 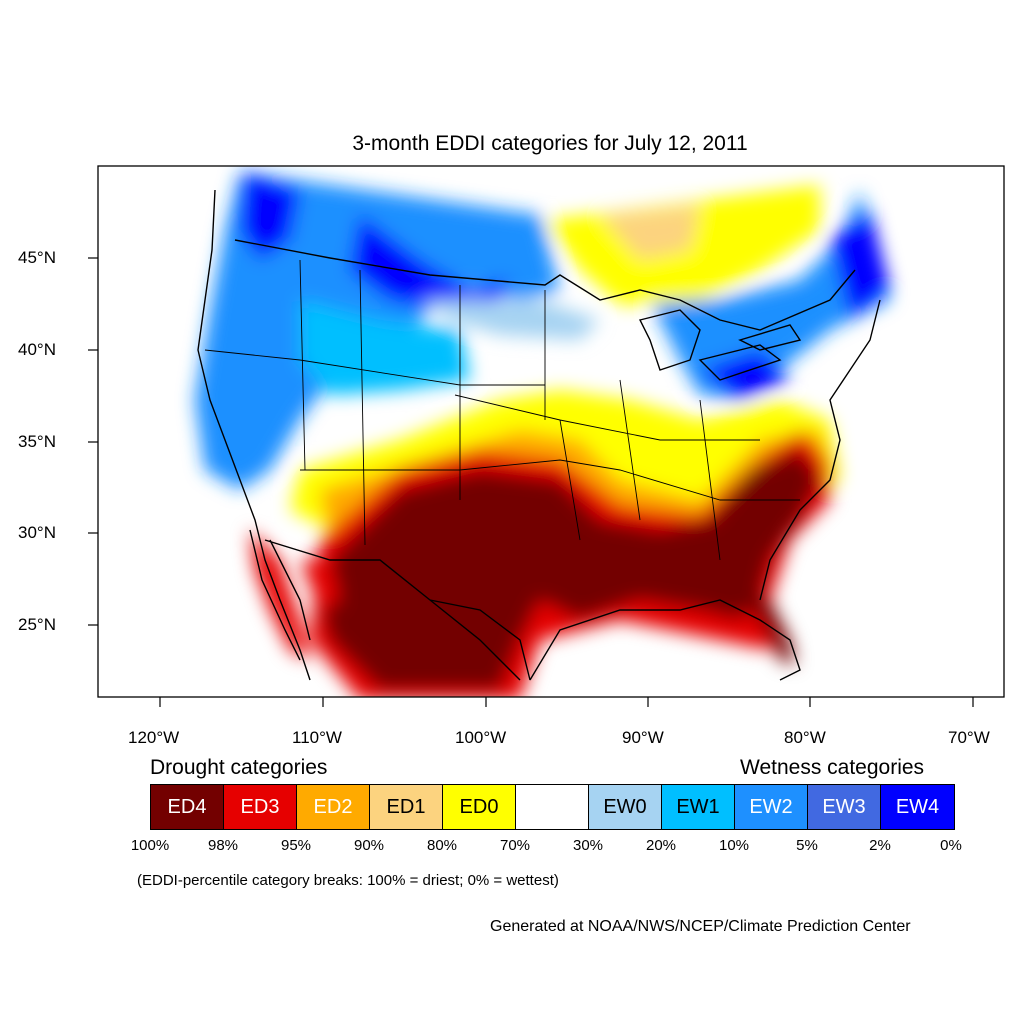 What do you see at coordinates (150, 845) in the screenshot?
I see `legend-break-label: 100%` at bounding box center [150, 845].